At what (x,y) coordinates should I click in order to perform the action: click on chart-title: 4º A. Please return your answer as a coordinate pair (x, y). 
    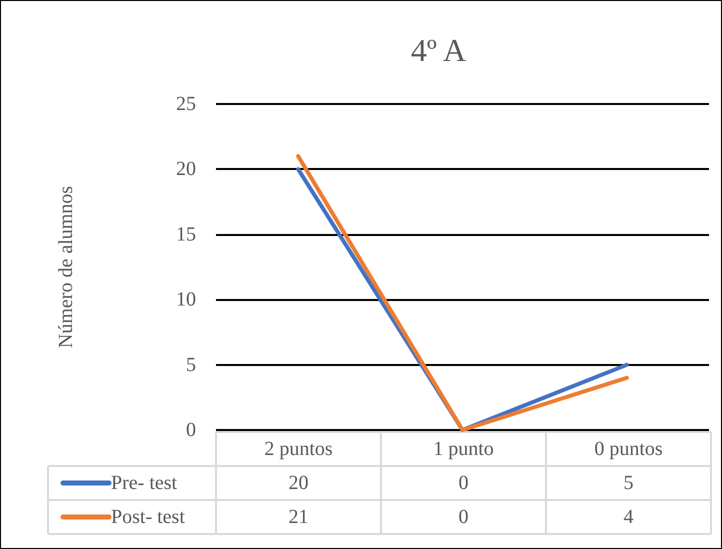
    Looking at the image, I should click on (438, 50).